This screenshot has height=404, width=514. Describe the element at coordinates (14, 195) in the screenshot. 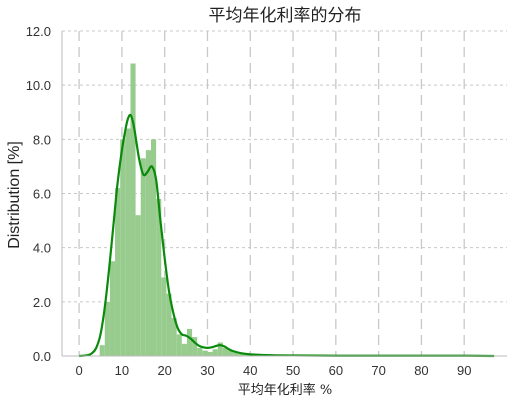

I see `y-axis-label: Distribution [%]` at that location.